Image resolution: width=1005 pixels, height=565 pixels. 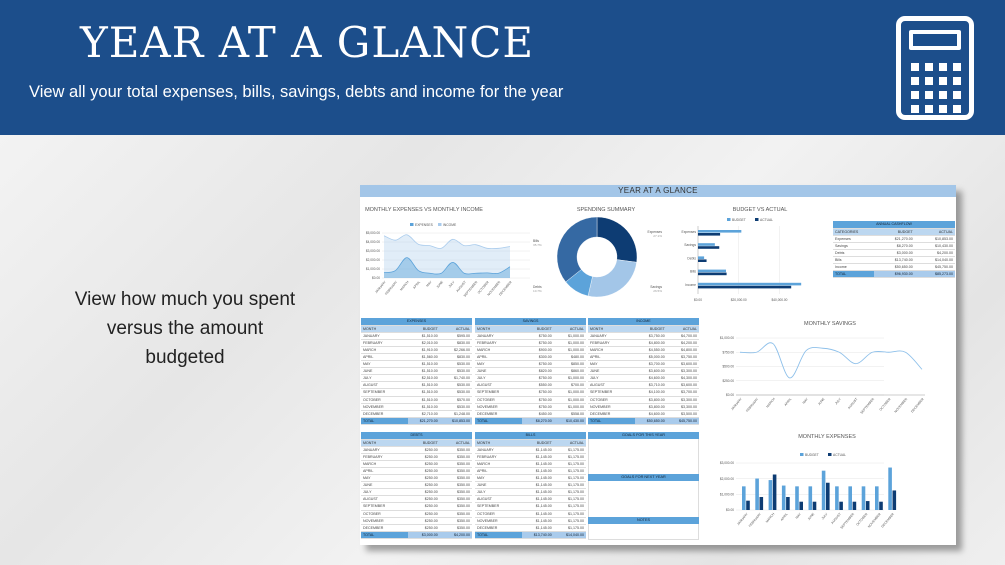 I want to click on month-cell: JULY, so click(x=498, y=378).